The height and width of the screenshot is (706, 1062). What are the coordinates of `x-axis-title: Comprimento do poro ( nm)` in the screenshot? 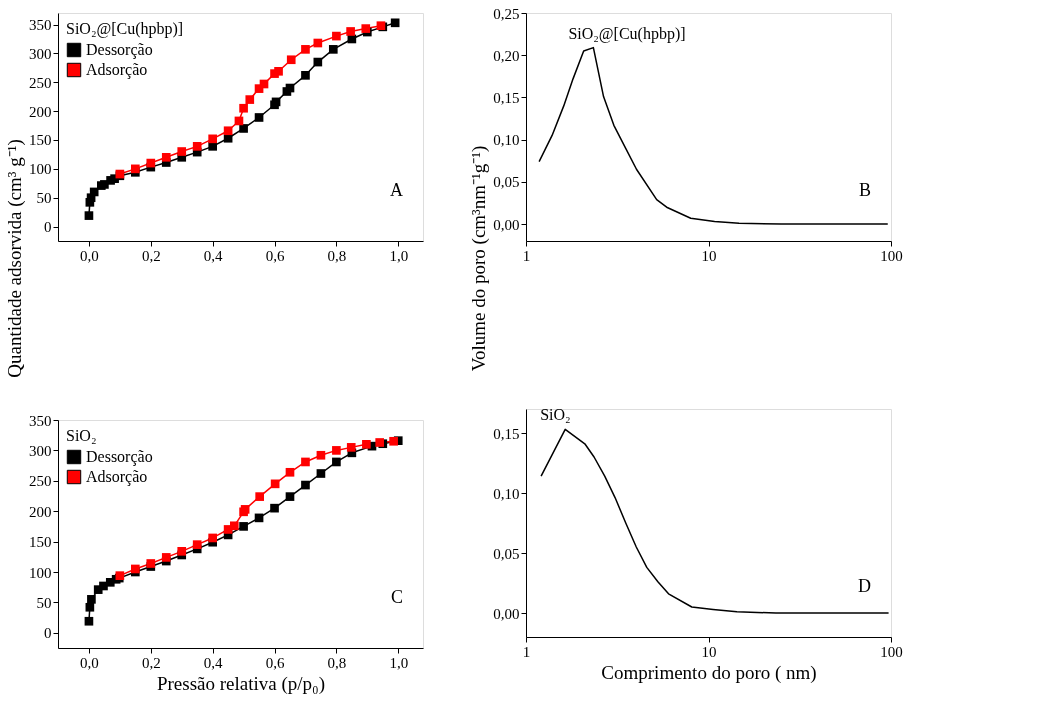 It's located at (709, 672).